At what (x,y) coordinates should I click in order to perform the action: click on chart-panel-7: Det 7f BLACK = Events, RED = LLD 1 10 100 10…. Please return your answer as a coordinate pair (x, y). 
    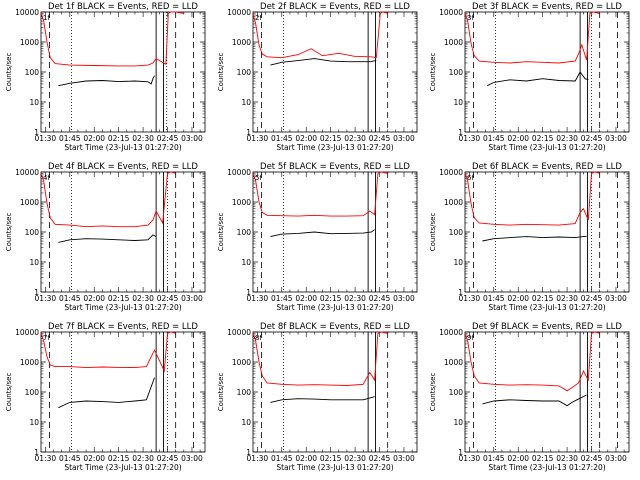
    Looking at the image, I should click on (105, 397).